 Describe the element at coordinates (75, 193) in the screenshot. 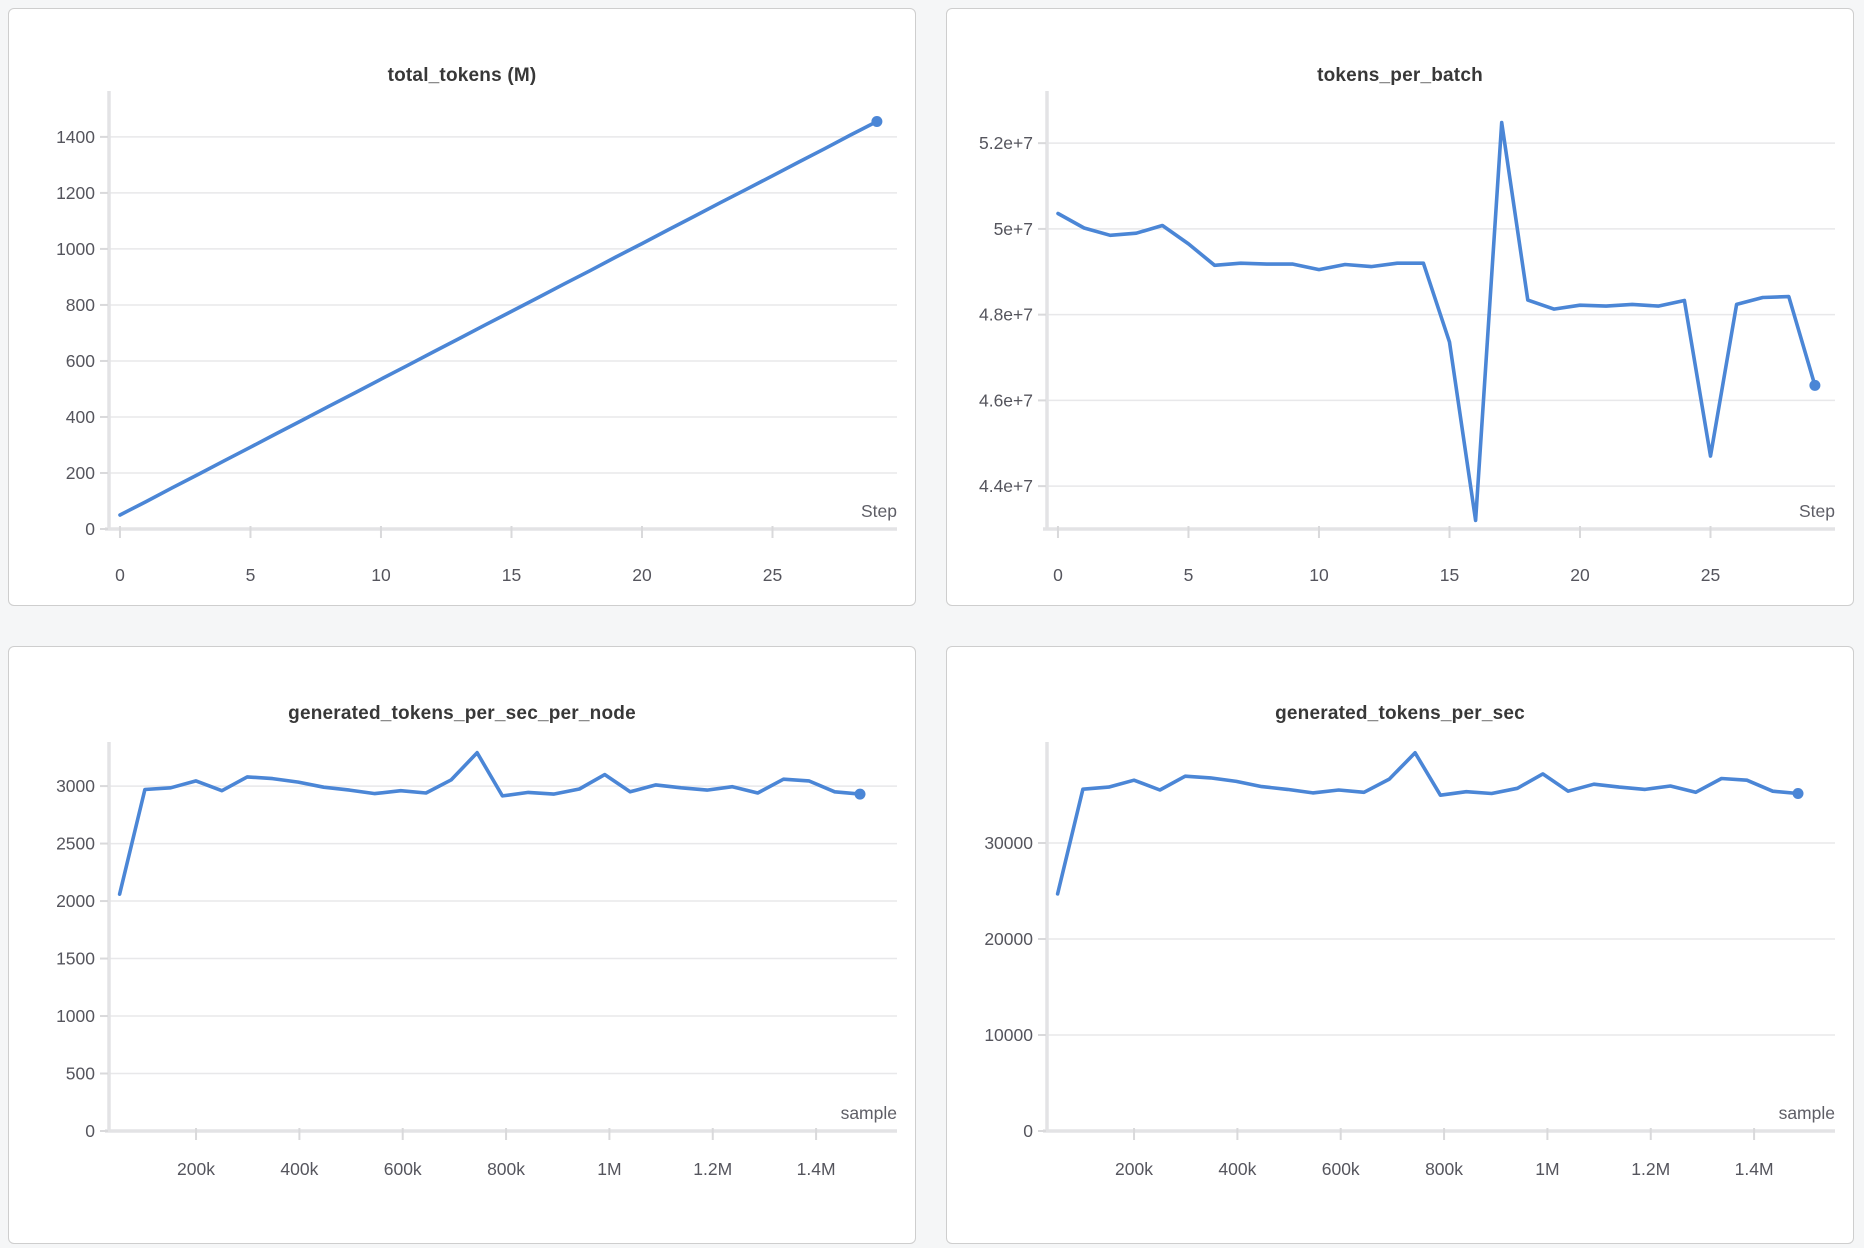

I see `y-tick-label: 1200` at that location.